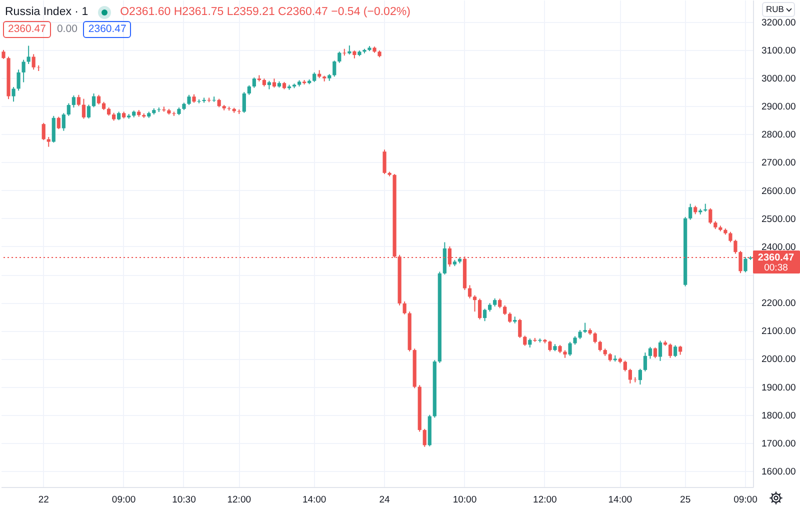 This screenshot has height=510, width=800. I want to click on x-tick-label: 10:30, so click(184, 500).